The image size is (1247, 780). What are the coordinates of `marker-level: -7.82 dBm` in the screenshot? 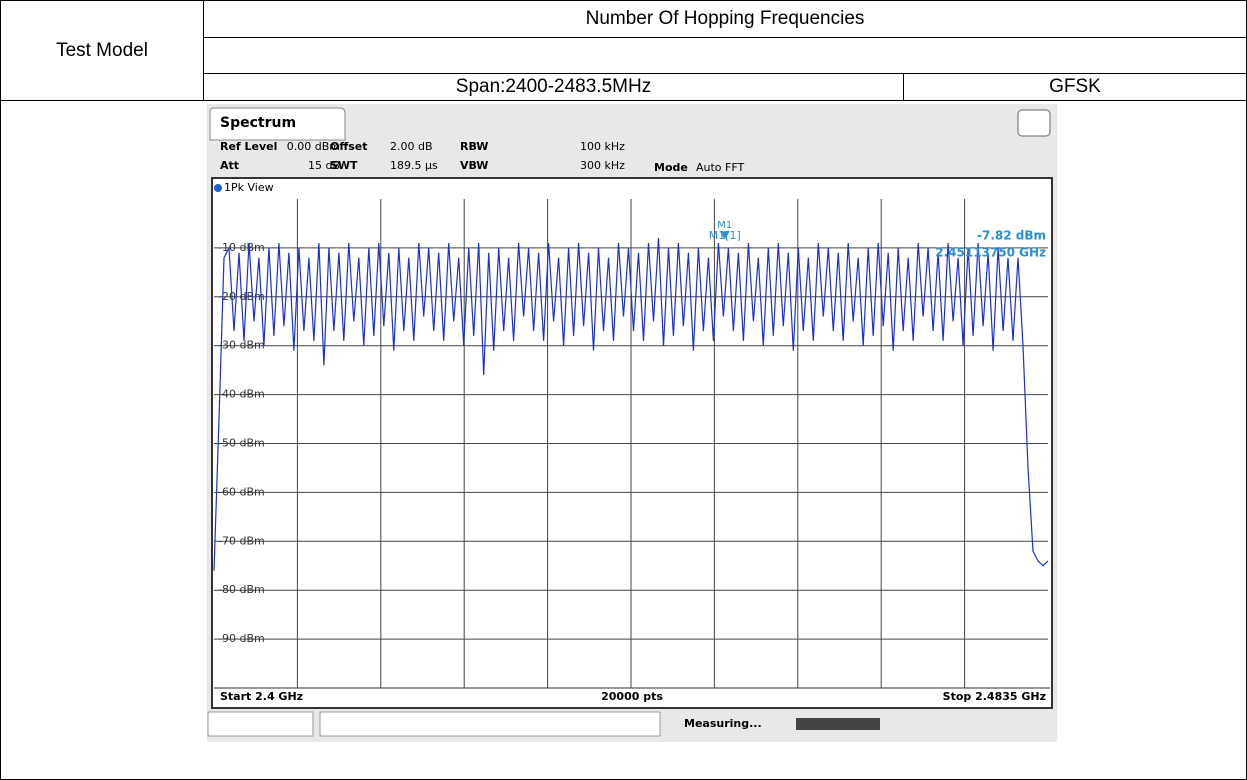 It's located at (1011, 236).